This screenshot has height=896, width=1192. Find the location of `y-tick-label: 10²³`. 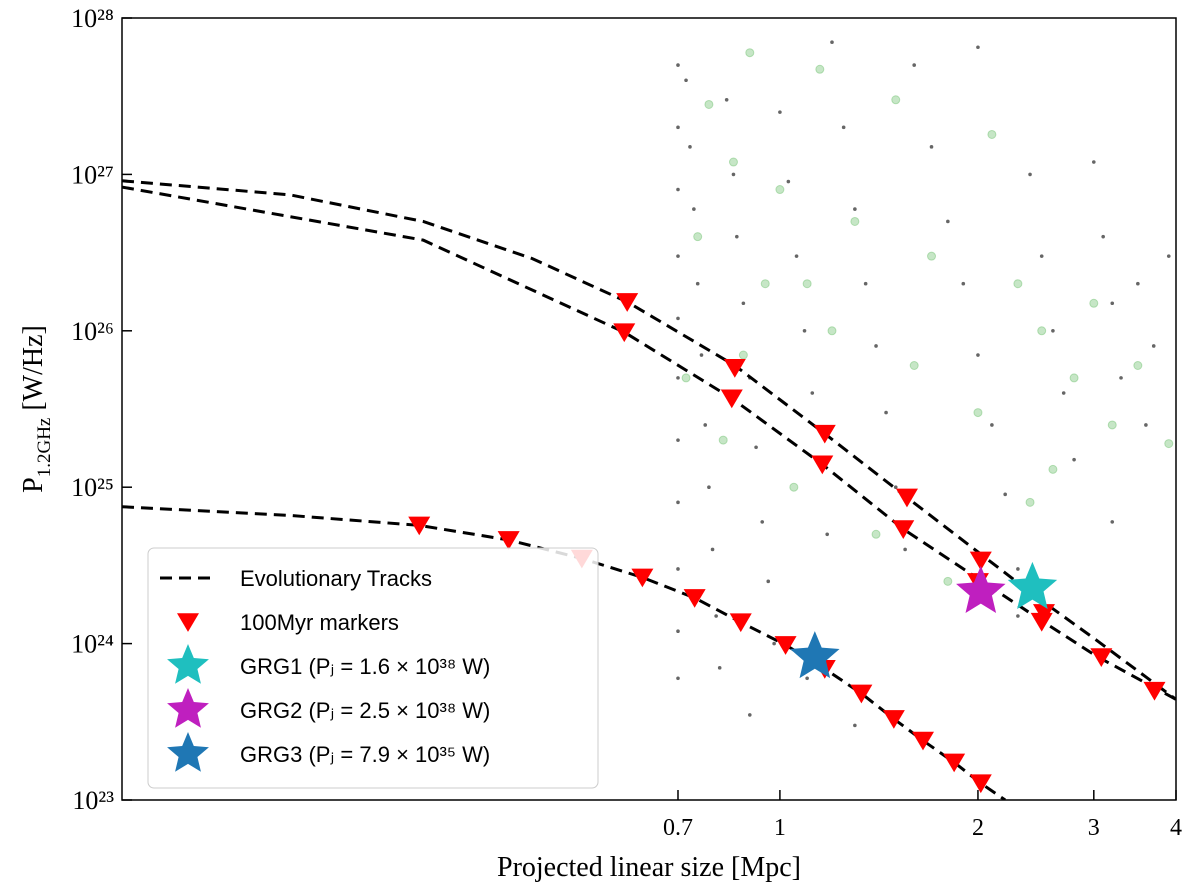

y-tick-label: 10²³ is located at coordinates (93, 800).